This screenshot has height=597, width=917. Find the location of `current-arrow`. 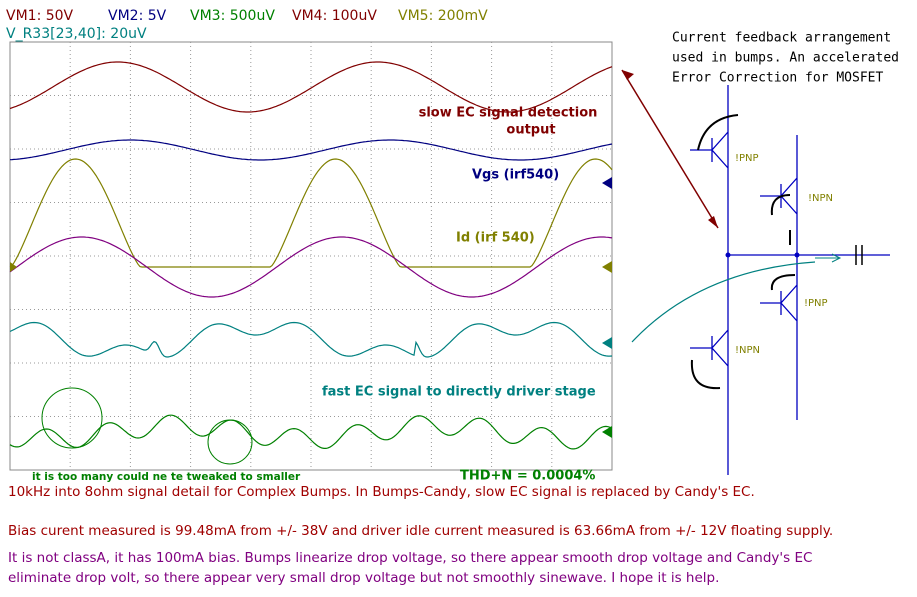

current-arrow is located at coordinates (743, 252).